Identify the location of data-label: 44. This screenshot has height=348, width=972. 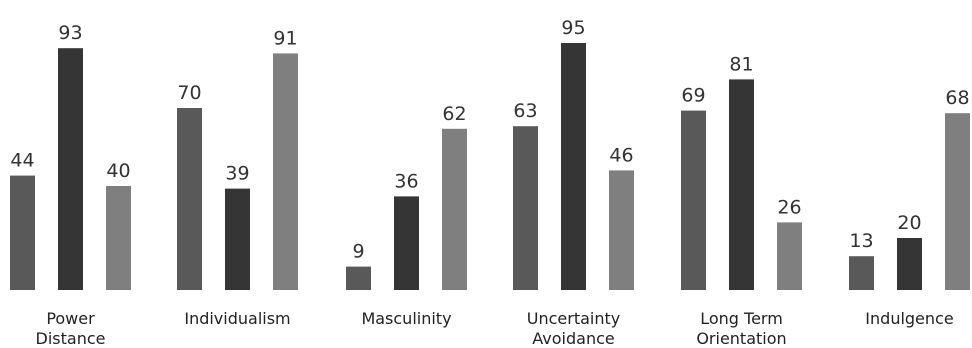
(22, 161).